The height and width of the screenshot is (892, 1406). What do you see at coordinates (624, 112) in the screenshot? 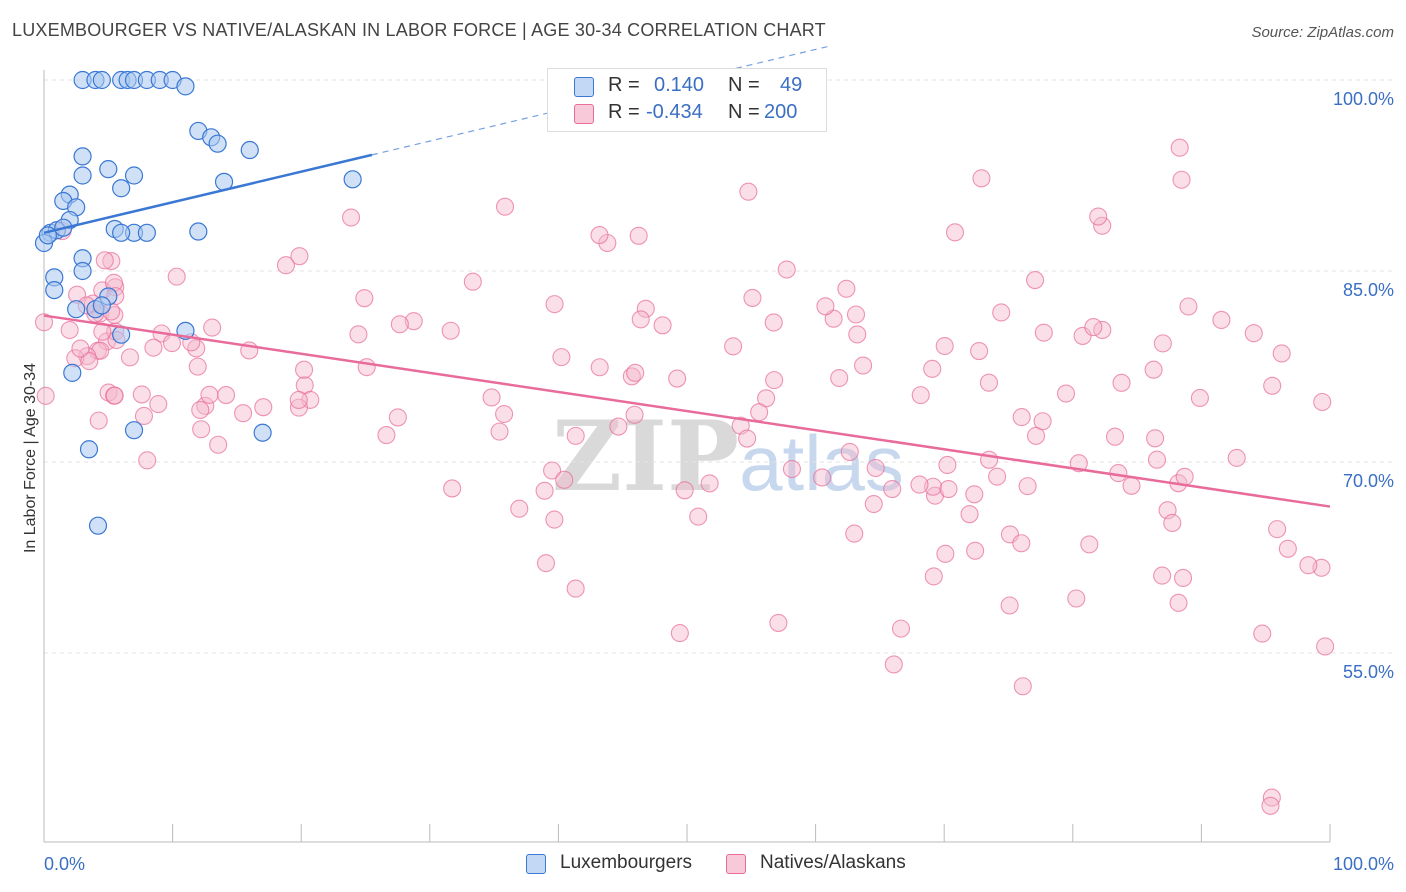
I see `legend-r-label: R =` at bounding box center [624, 112].